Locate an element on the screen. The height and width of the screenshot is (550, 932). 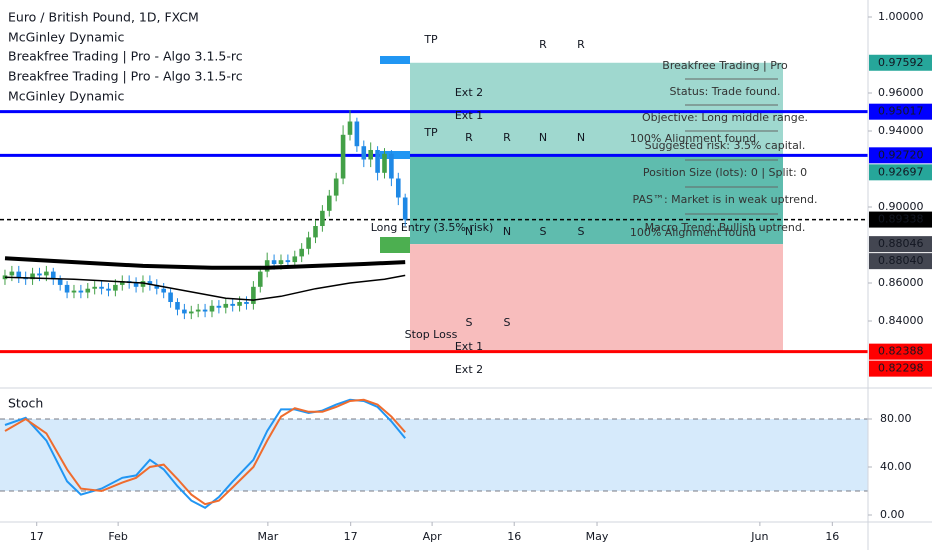
price-label: 0.89338 is located at coordinates (901, 219).